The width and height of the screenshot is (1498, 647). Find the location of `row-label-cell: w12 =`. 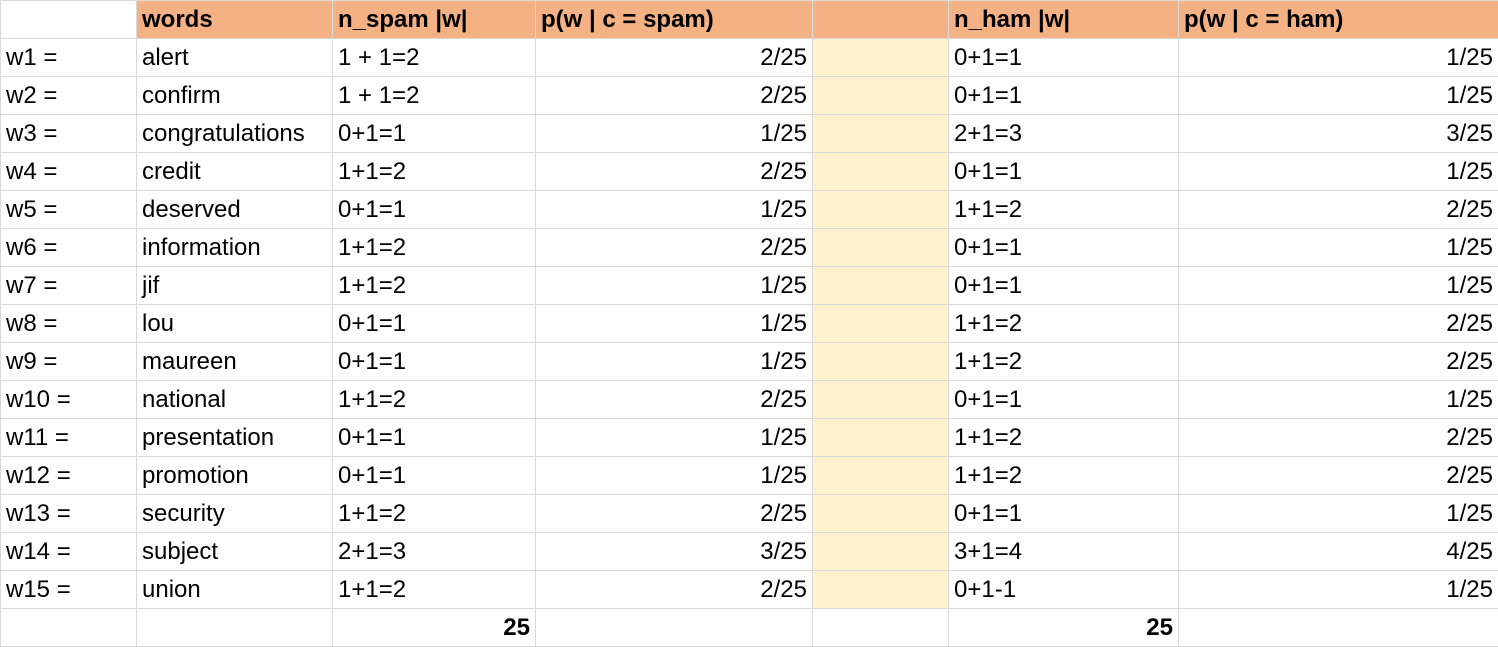

row-label-cell: w12 = is located at coordinates (69, 476).